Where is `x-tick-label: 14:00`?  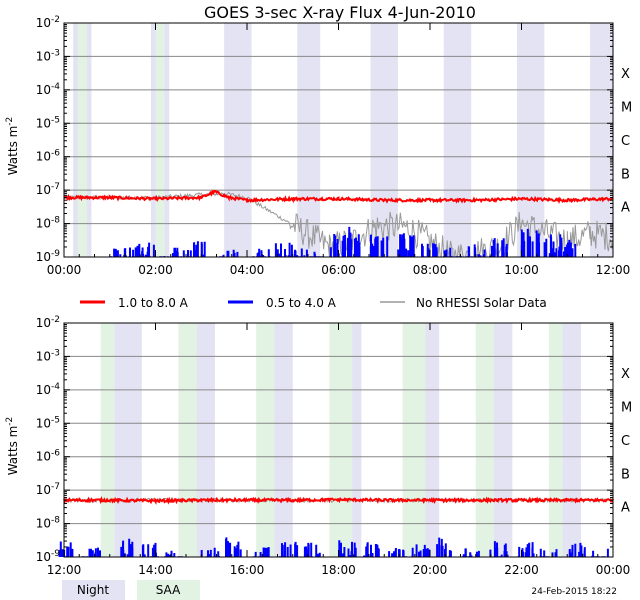 x-tick-label: 14:00 is located at coordinates (155, 570).